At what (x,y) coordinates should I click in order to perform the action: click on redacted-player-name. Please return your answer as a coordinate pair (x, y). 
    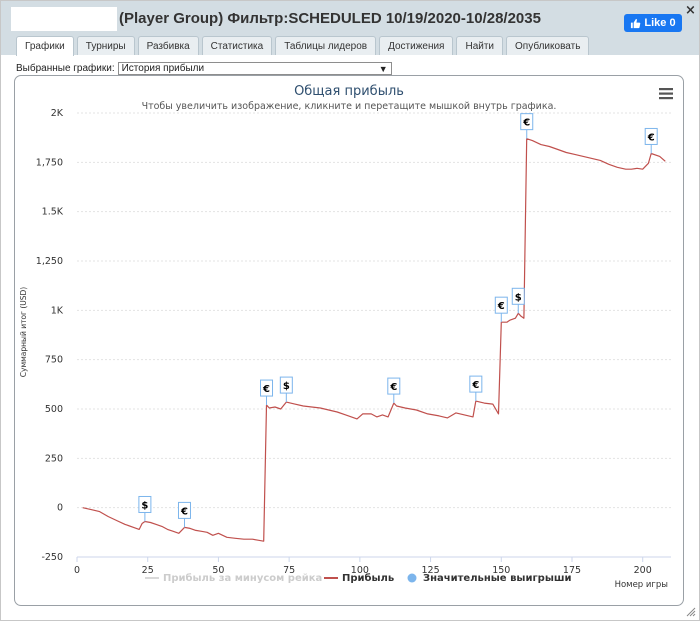
    Looking at the image, I should click on (64, 19).